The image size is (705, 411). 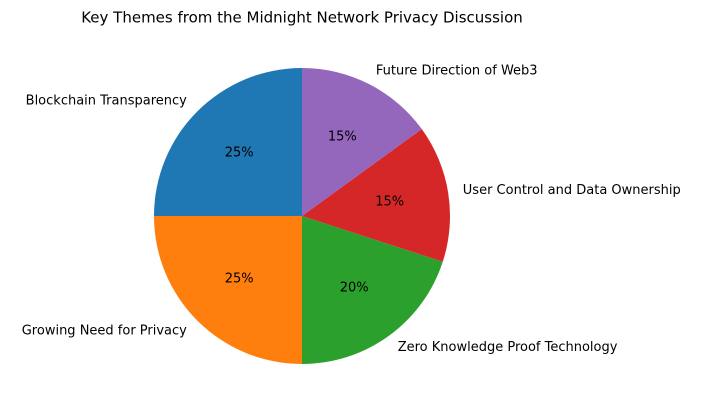 I want to click on category-label: Zero Knowledge Proof Technology, so click(x=508, y=347).